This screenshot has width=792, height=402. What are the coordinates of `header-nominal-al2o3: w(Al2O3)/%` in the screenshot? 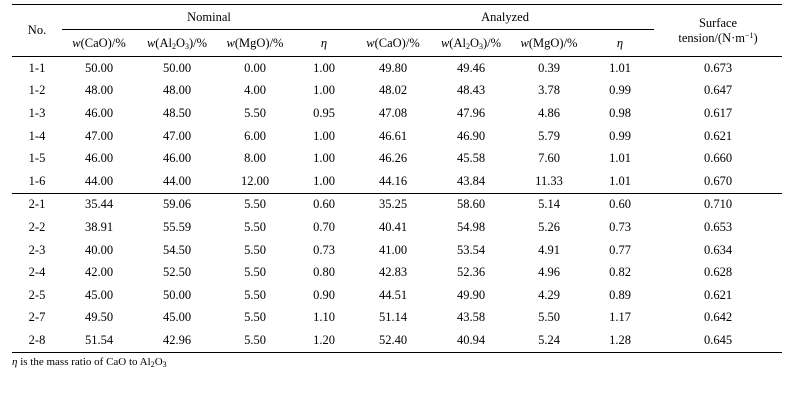 It's located at (177, 43).